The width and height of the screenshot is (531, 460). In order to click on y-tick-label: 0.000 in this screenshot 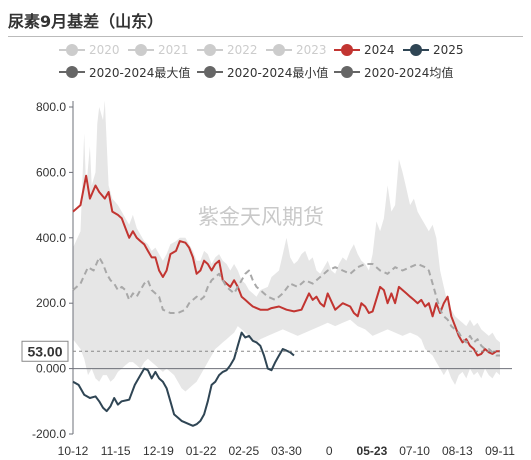, I will do `click(51, 369)`.